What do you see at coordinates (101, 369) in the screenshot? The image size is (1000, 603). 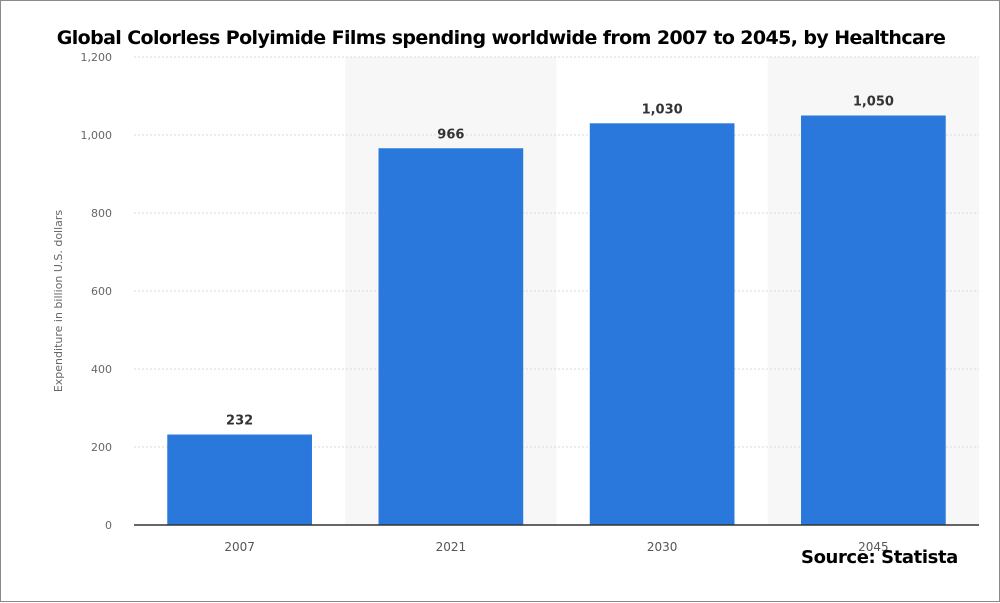 I see `y-tick-label: 400` at bounding box center [101, 369].